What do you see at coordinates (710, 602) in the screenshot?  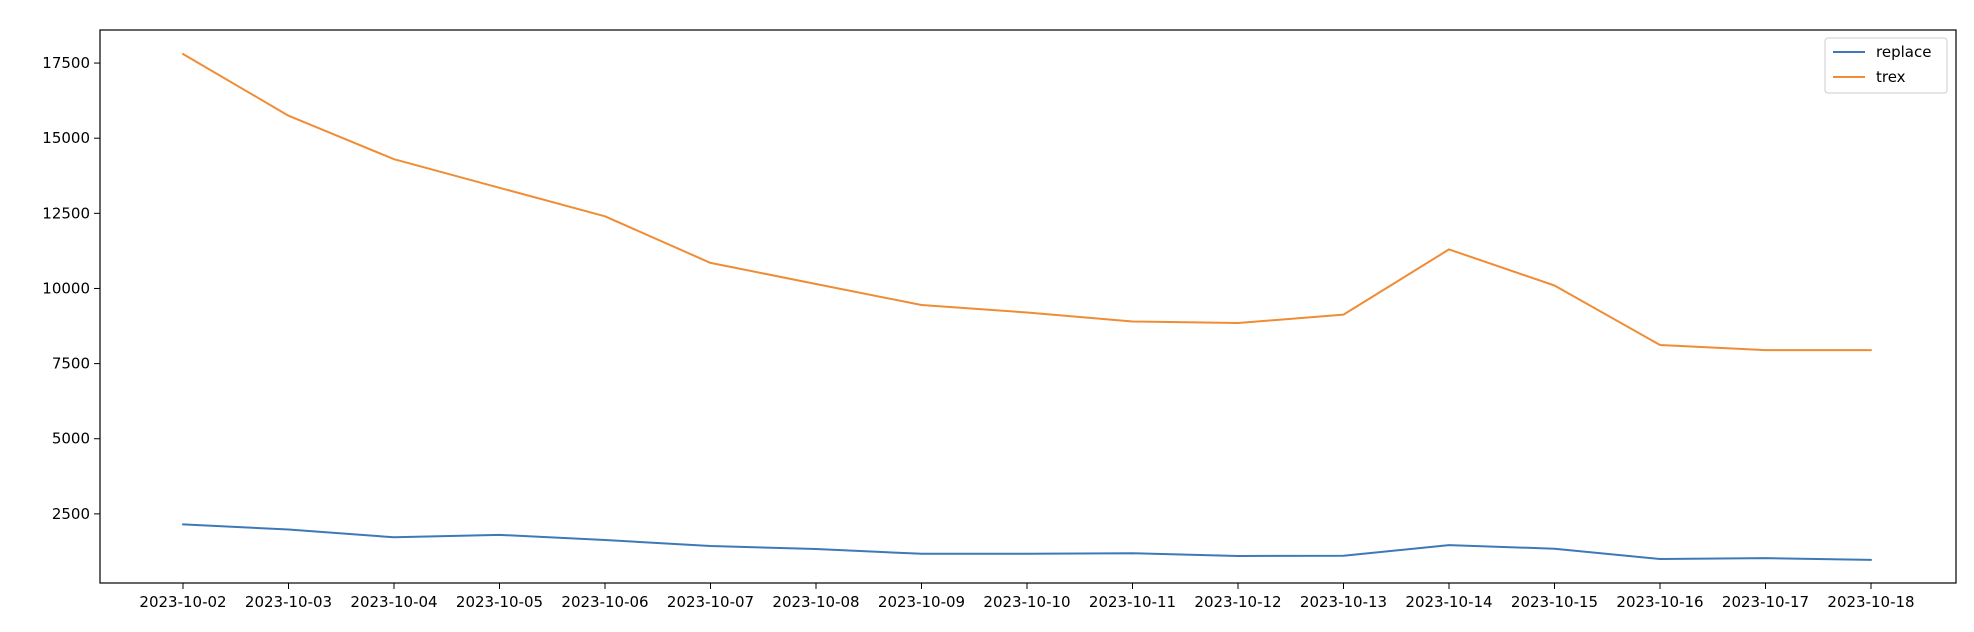 I see `x-tick-label: 2023-10-07` at bounding box center [710, 602].